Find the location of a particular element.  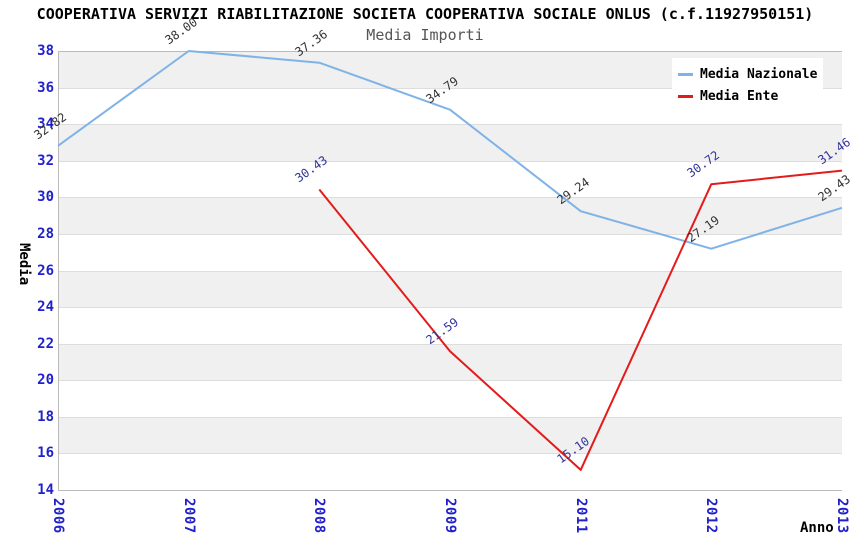

y-tick-label: 16 is located at coordinates (45, 453).